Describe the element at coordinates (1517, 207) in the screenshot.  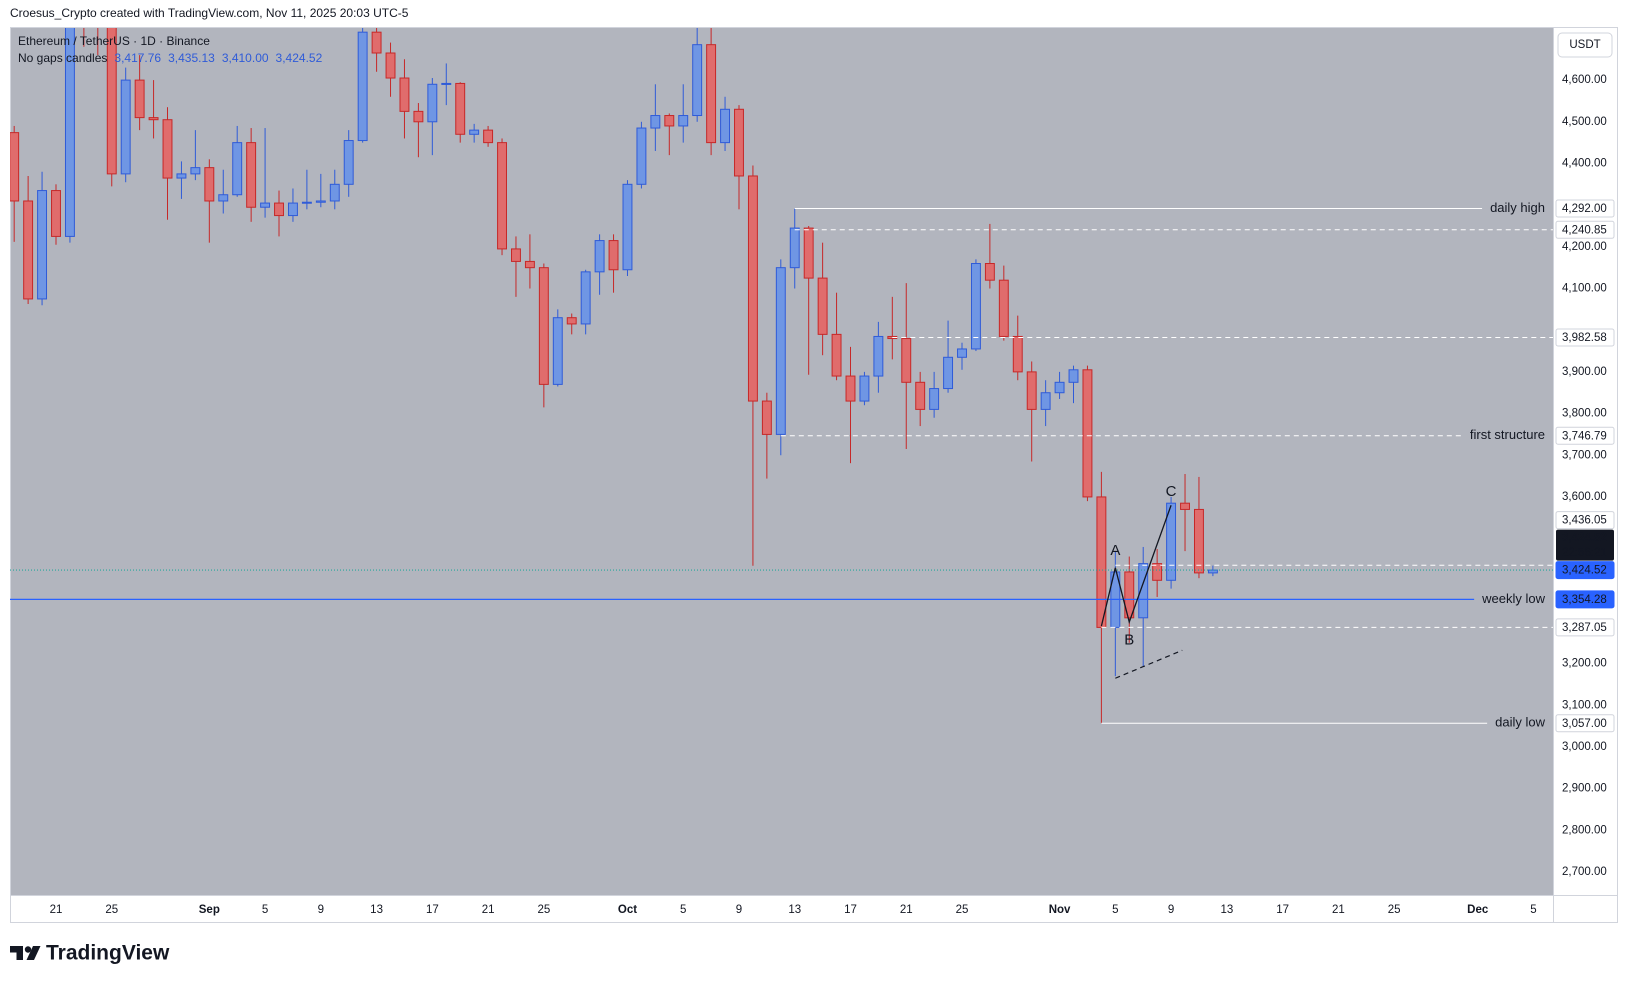
I see `level-text: daily high` at that location.